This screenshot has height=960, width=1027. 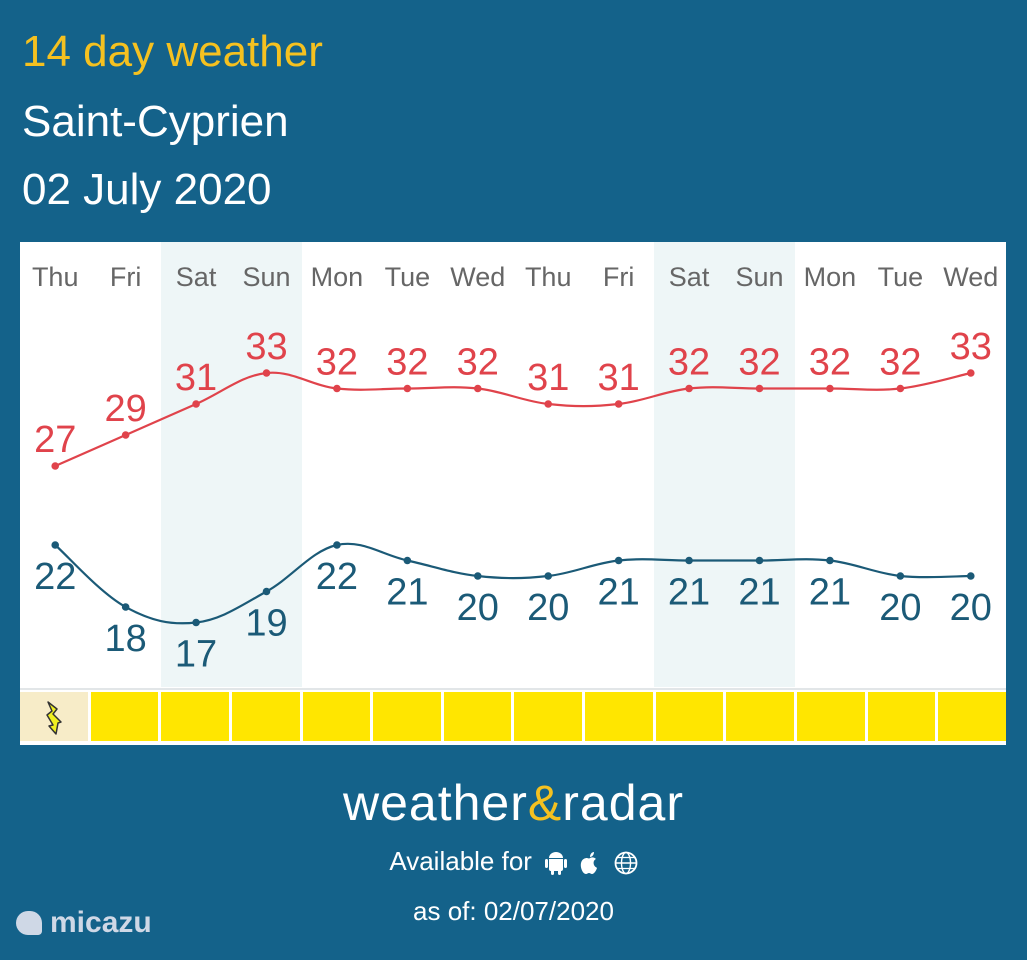 I want to click on available-for: Available for, so click(x=513, y=861).